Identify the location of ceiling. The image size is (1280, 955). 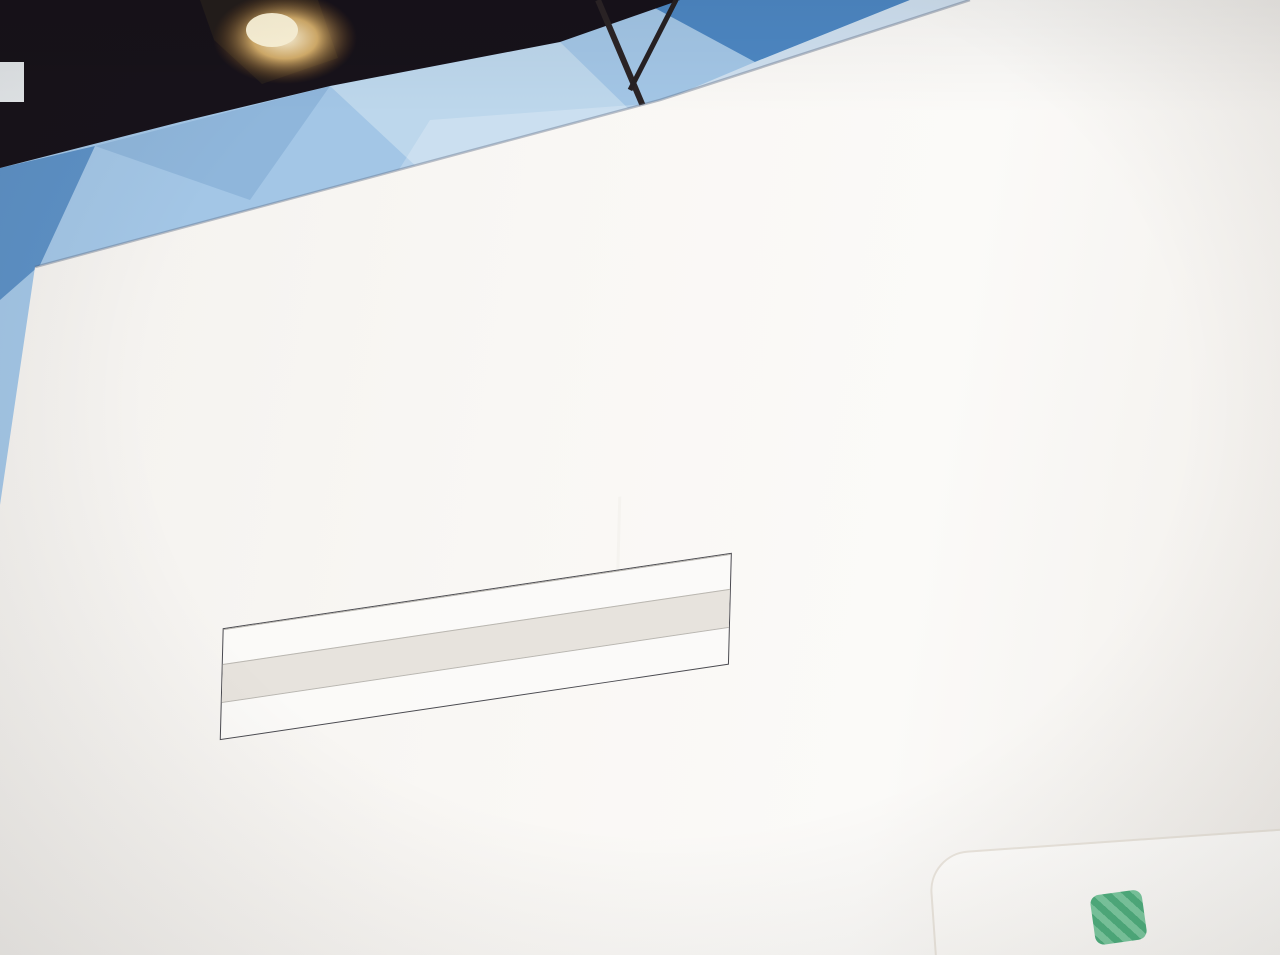
(340, 84).